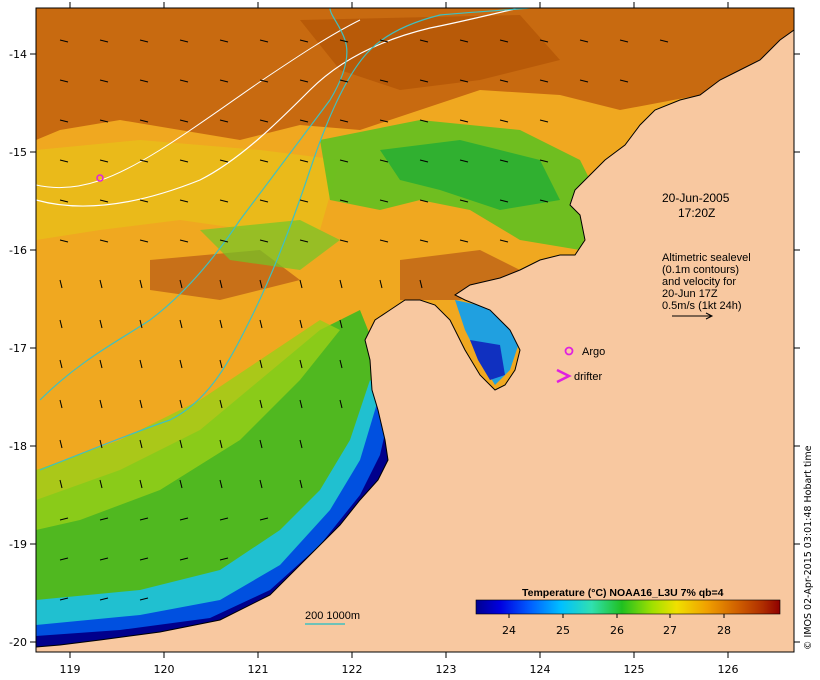 The width and height of the screenshot is (820, 680). I want to click on yellow-band, so click(188, 190).